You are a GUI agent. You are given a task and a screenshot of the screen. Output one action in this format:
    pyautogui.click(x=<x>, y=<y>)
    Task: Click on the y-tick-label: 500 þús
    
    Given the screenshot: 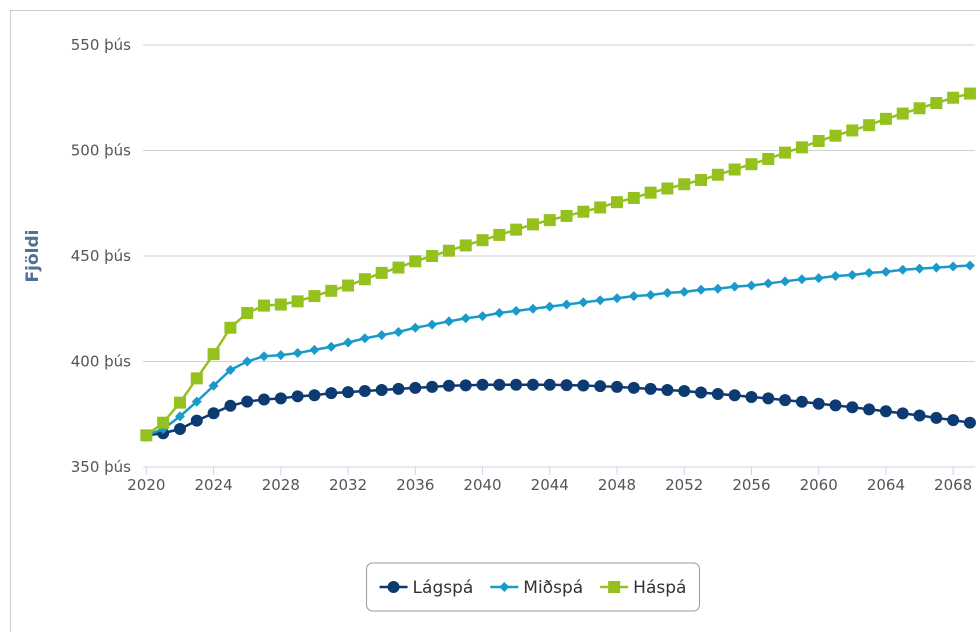 What is the action you would take?
    pyautogui.click(x=101, y=151)
    